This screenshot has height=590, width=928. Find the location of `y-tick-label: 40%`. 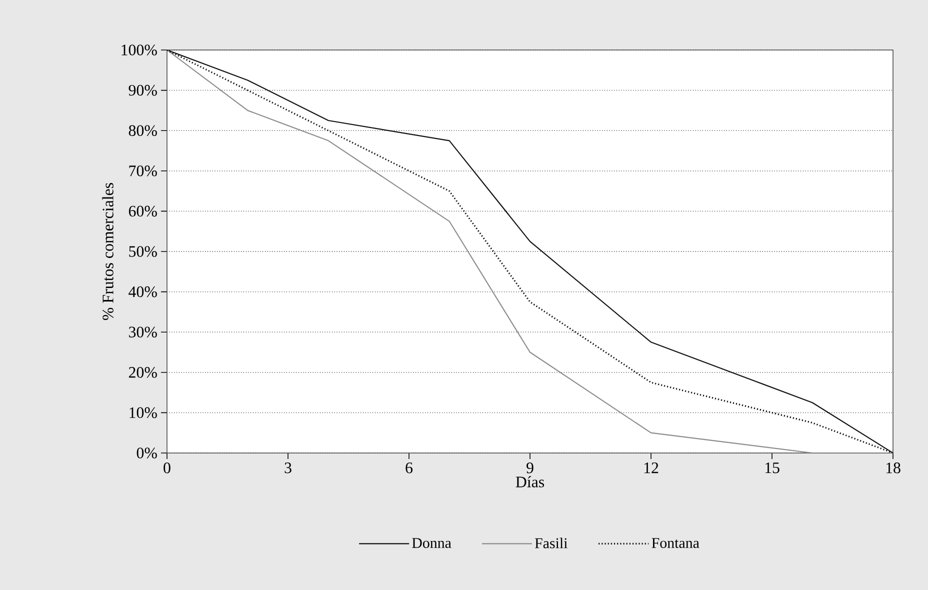

y-tick-label: 40% is located at coordinates (142, 292).